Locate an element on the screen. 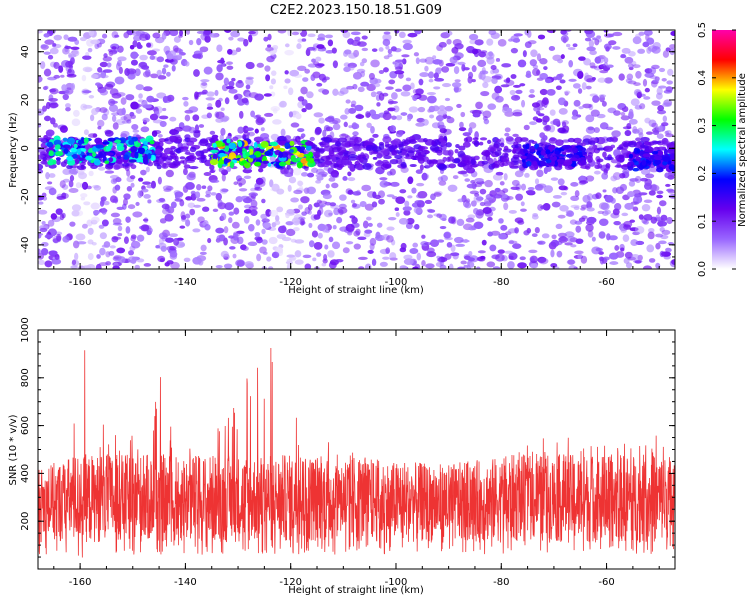  colorbar-tick-label: 0.0 is located at coordinates (702, 269).